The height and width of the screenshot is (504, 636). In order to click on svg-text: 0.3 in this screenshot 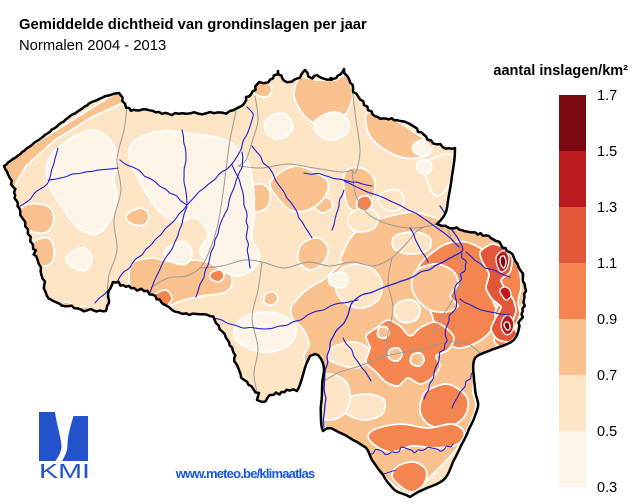, I will do `click(607, 488)`.